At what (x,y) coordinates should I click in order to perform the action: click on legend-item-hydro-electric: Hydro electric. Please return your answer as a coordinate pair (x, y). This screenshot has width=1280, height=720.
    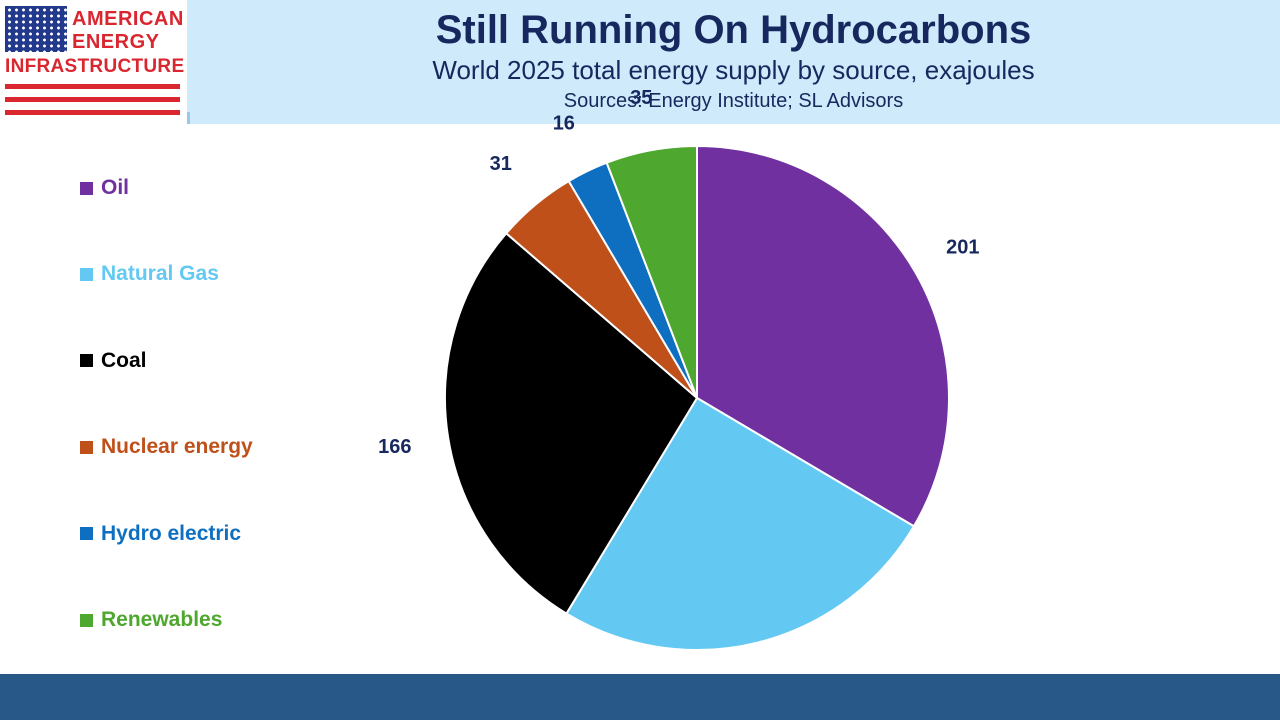
    Looking at the image, I should click on (160, 534).